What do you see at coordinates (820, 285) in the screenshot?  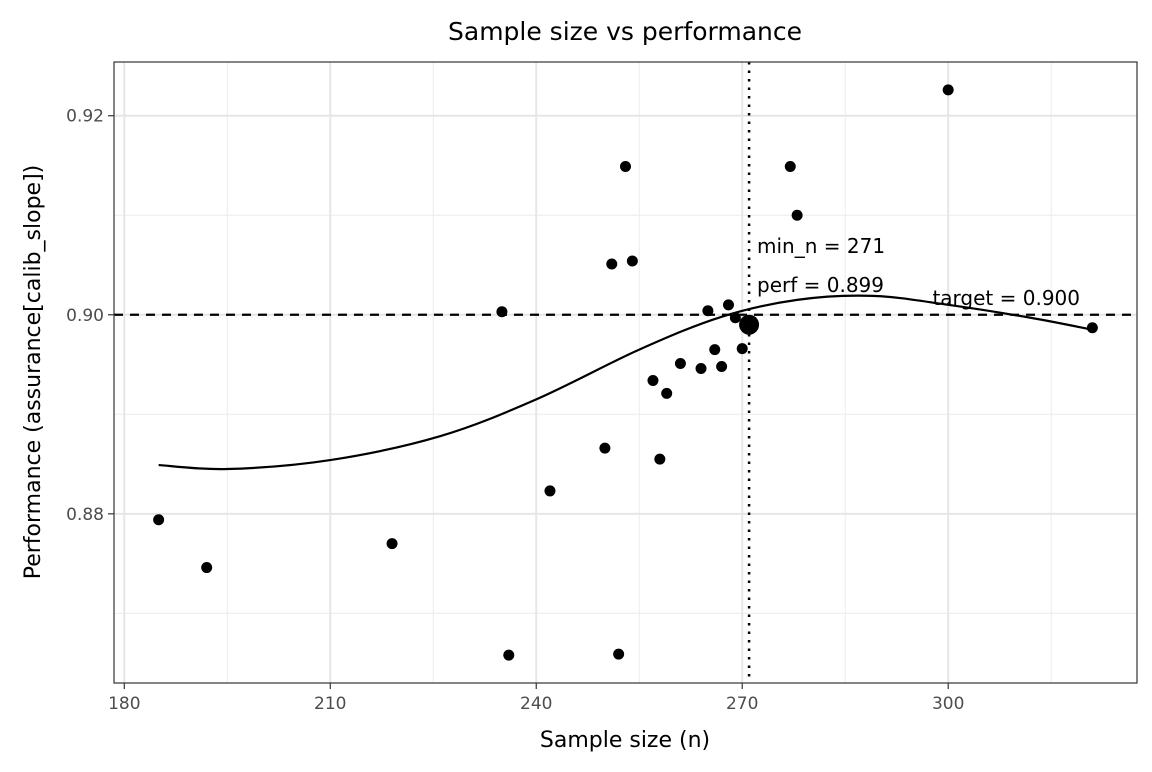 I see `annotation-perf: perf = 0.899` at bounding box center [820, 285].